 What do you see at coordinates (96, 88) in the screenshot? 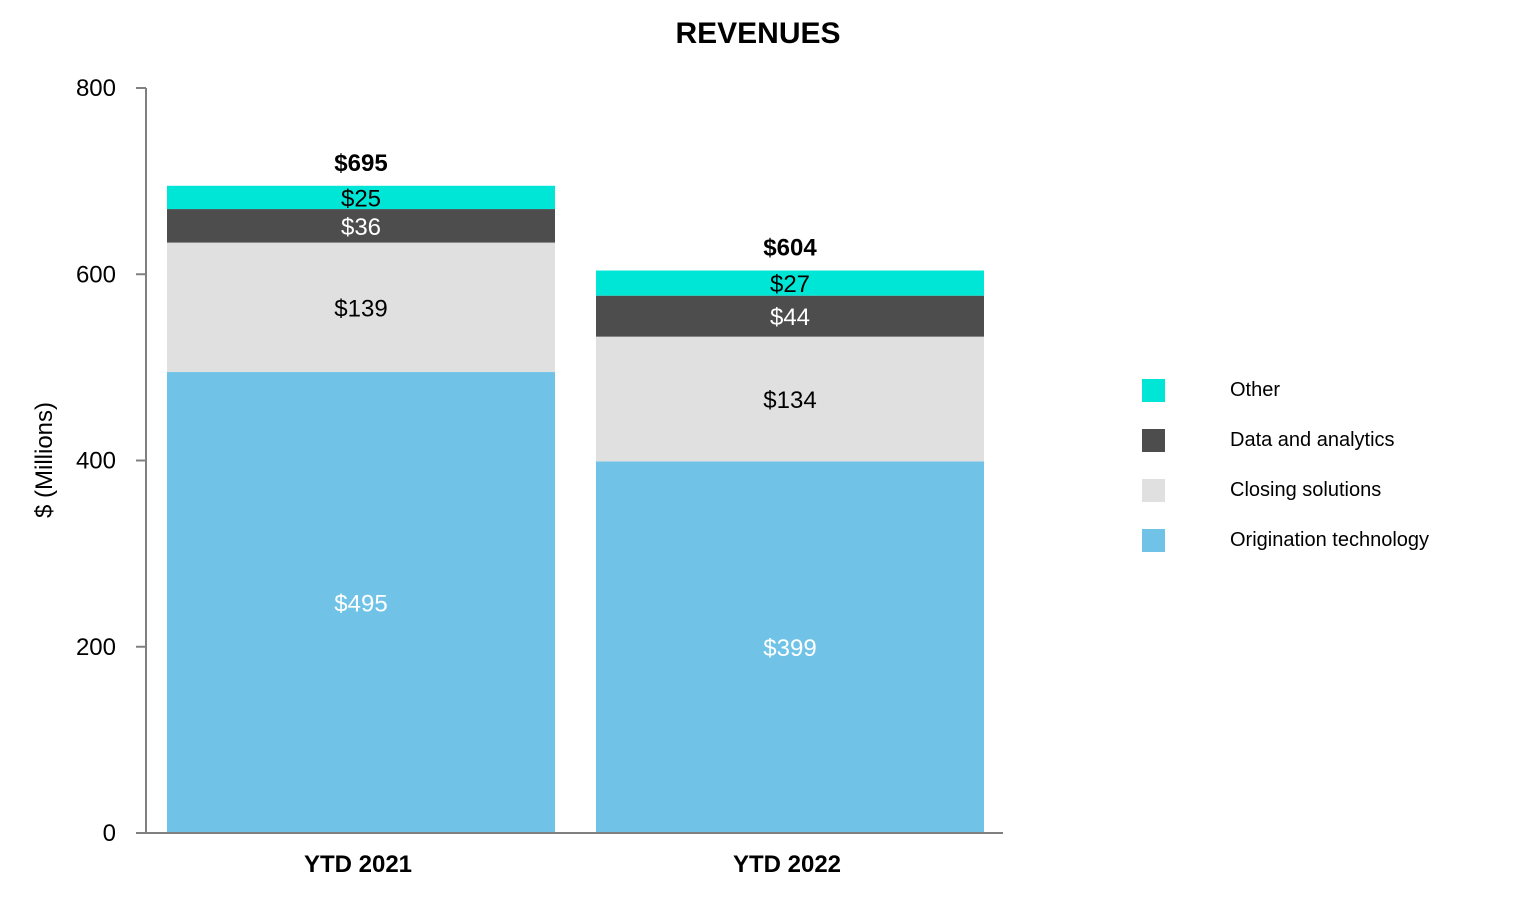
I see `y-tick-label: 800` at bounding box center [96, 88].